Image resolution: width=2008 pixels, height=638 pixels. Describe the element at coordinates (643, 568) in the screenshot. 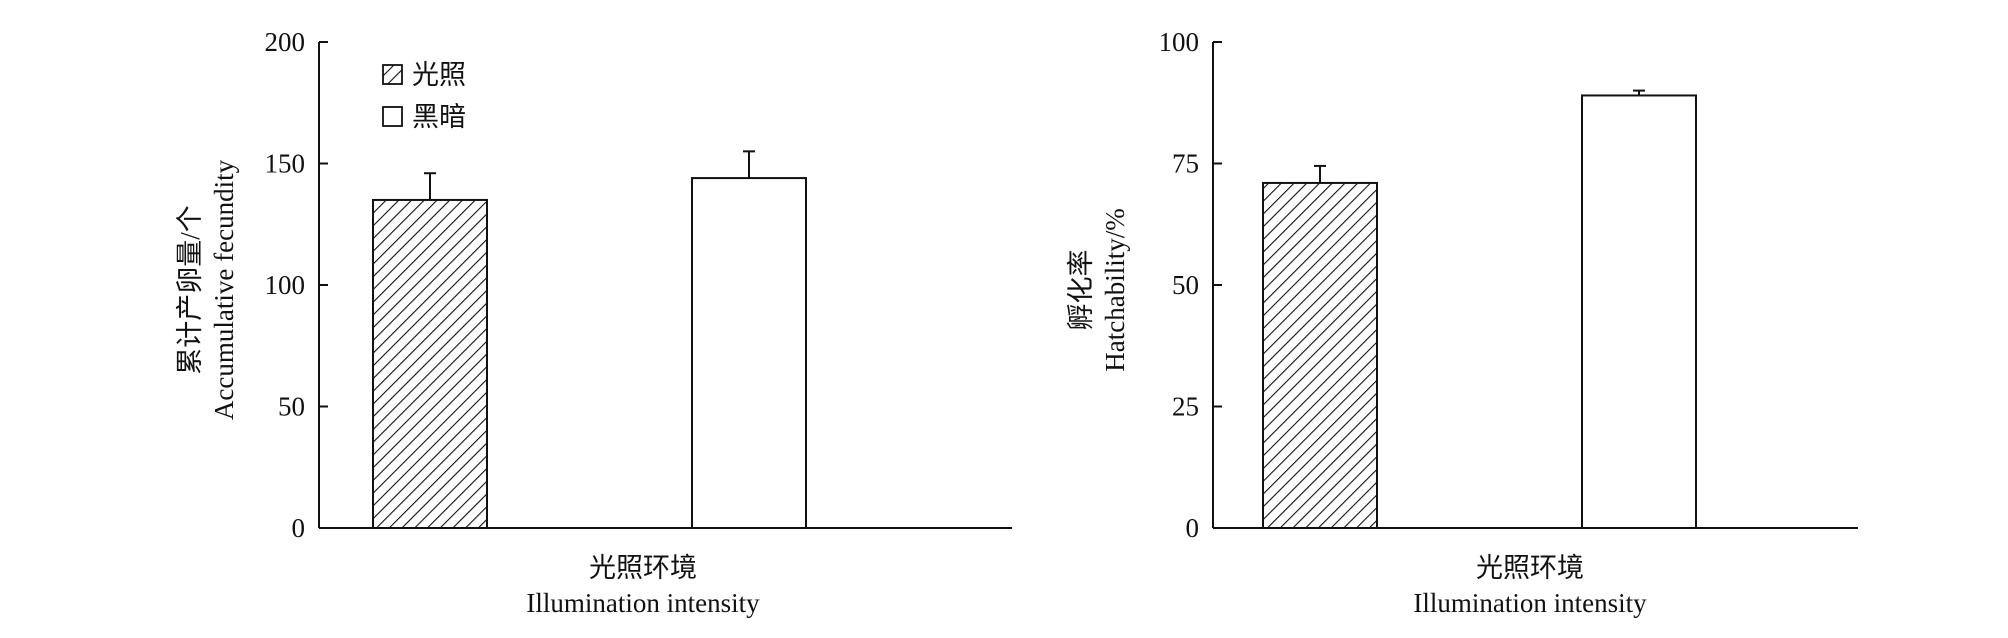

I see `x-axis-title-cn-fecundity: 光照环境` at that location.